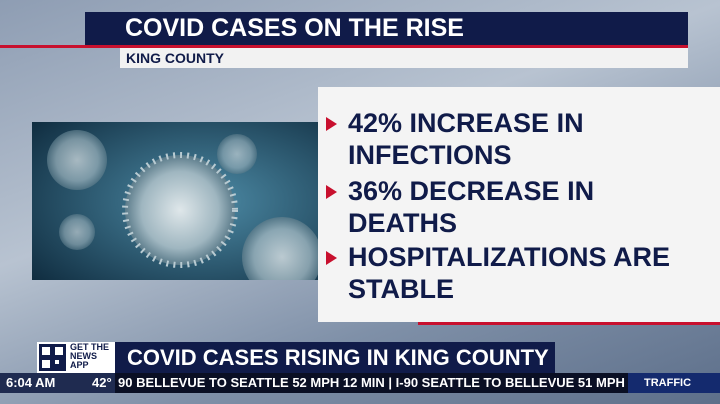 The image size is (720, 404). Describe the element at coordinates (509, 273) in the screenshot. I see `bullet-text: HOSPITALIZATIONS ARE STABLE` at that location.